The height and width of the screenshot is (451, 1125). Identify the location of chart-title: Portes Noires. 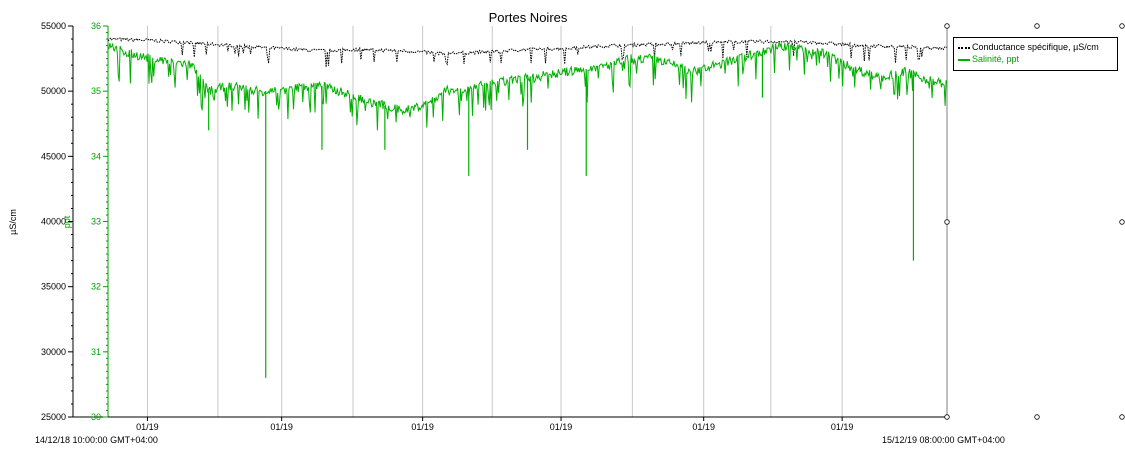
(528, 17).